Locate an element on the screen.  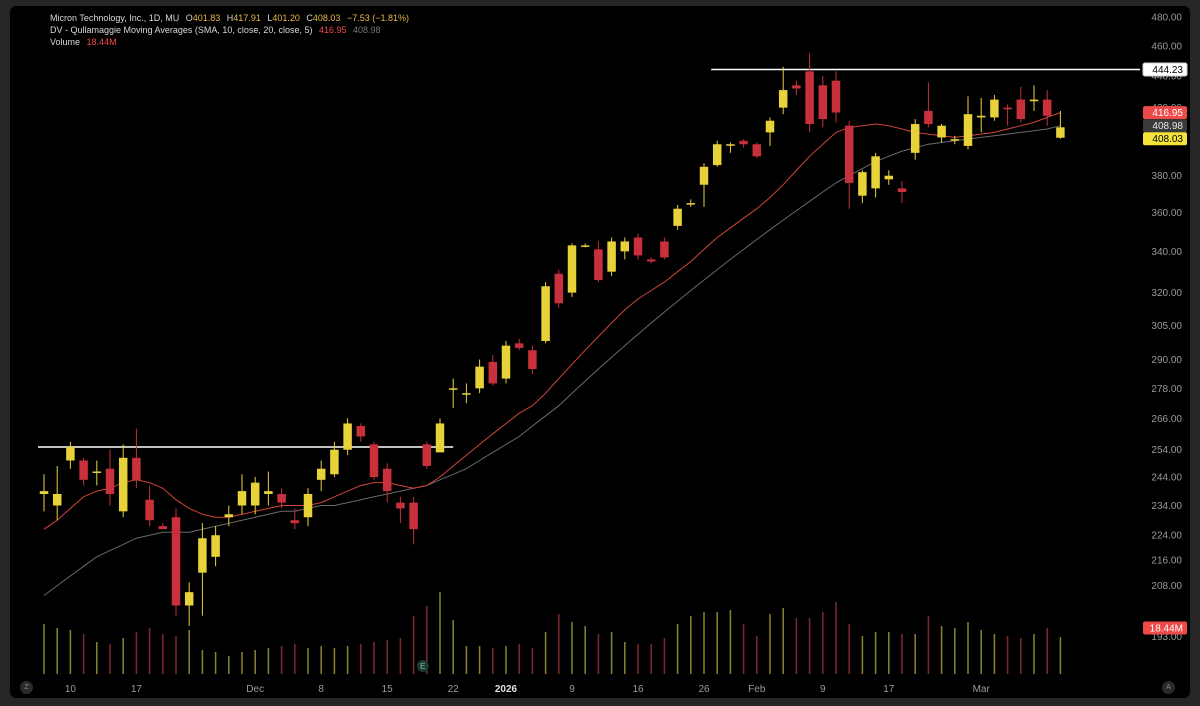
timezone-button: Z is located at coordinates (26, 687).